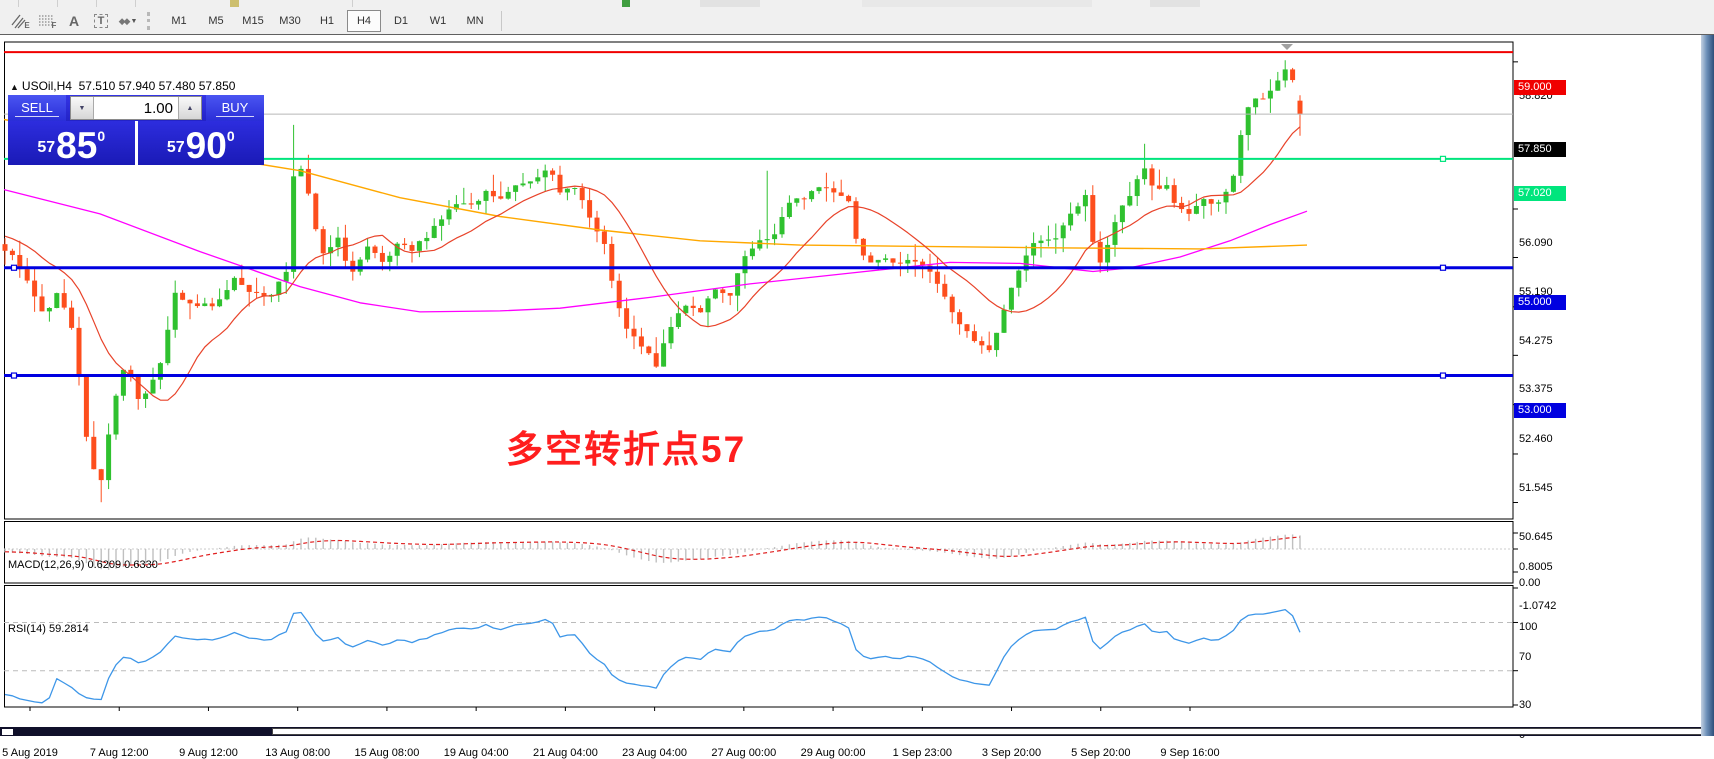  I want to click on price-tick-label: 50.645, so click(1536, 536).